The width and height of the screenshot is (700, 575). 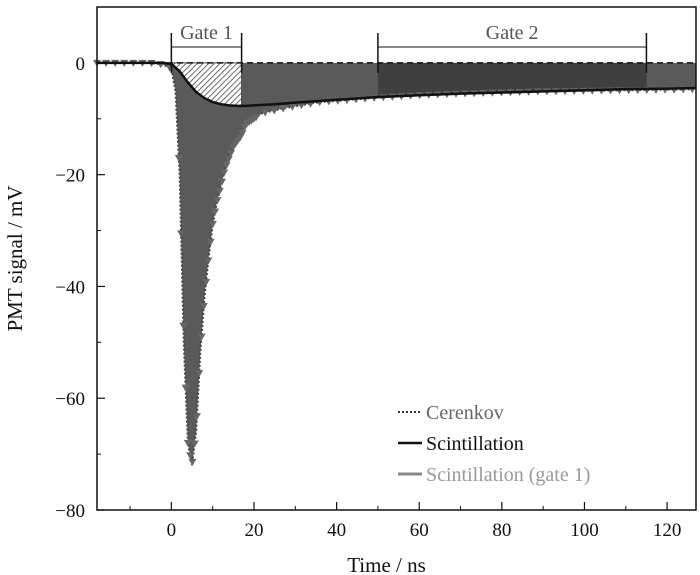 What do you see at coordinates (336, 530) in the screenshot?
I see `x-tick-label: 40` at bounding box center [336, 530].